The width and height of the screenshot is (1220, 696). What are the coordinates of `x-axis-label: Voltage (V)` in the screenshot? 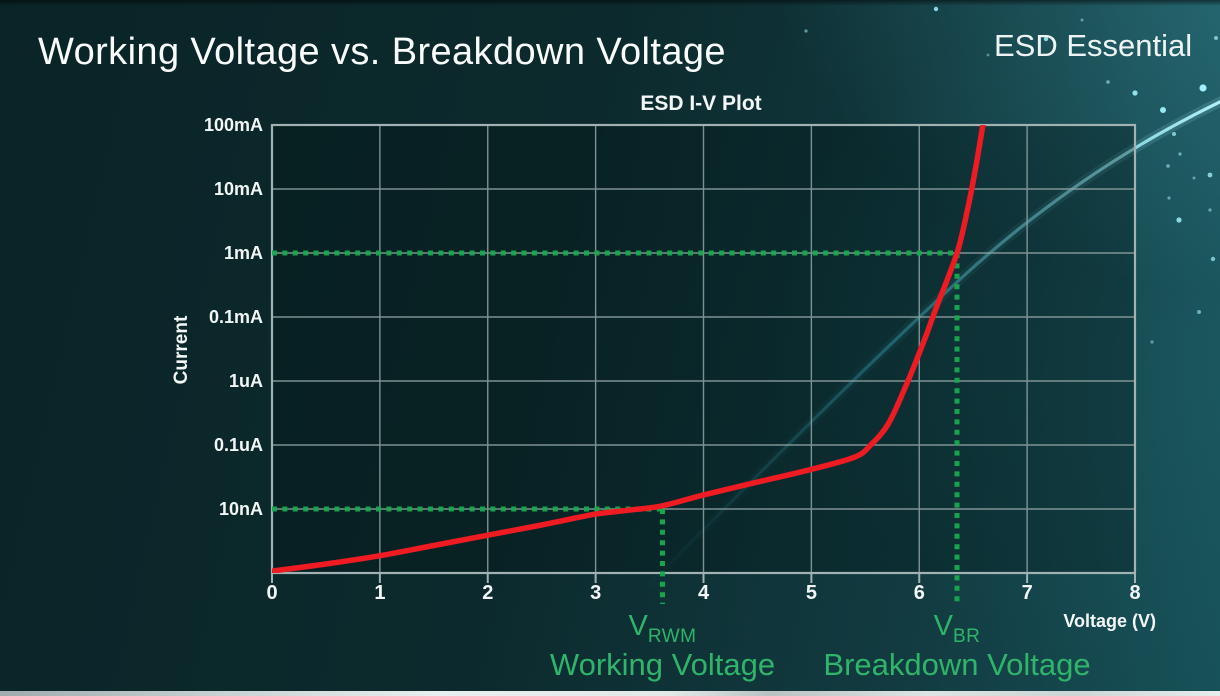 It's located at (1109, 621).